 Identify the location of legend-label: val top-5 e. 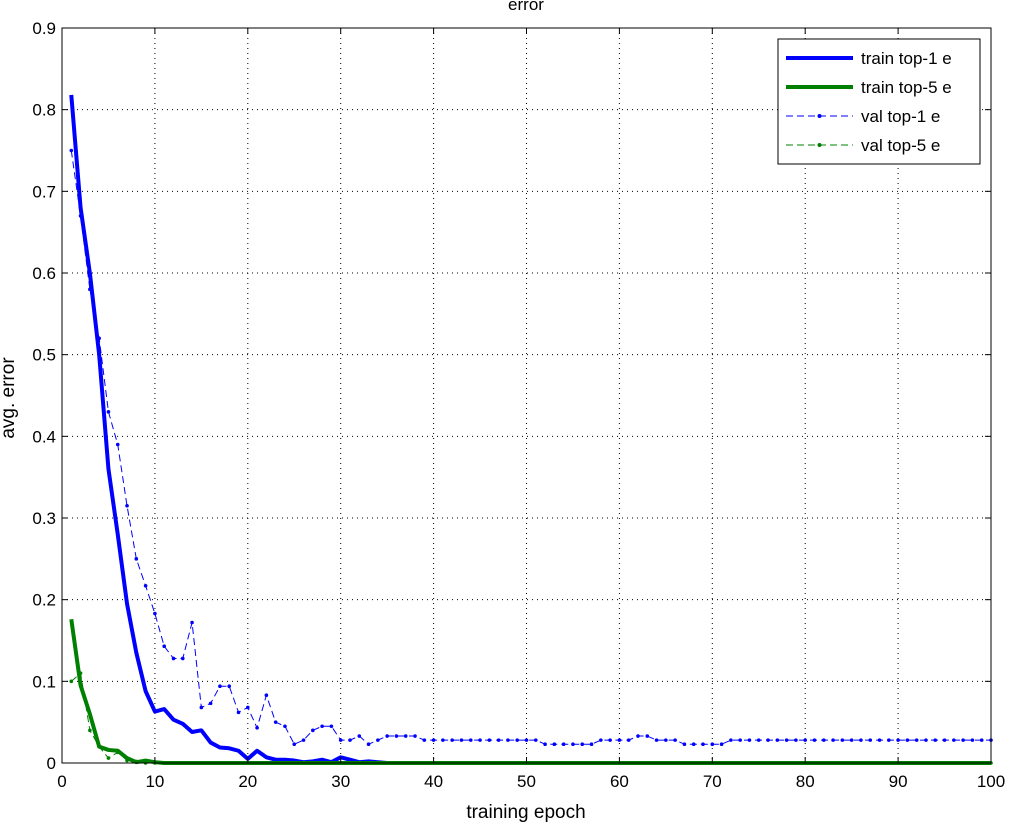
(900, 145).